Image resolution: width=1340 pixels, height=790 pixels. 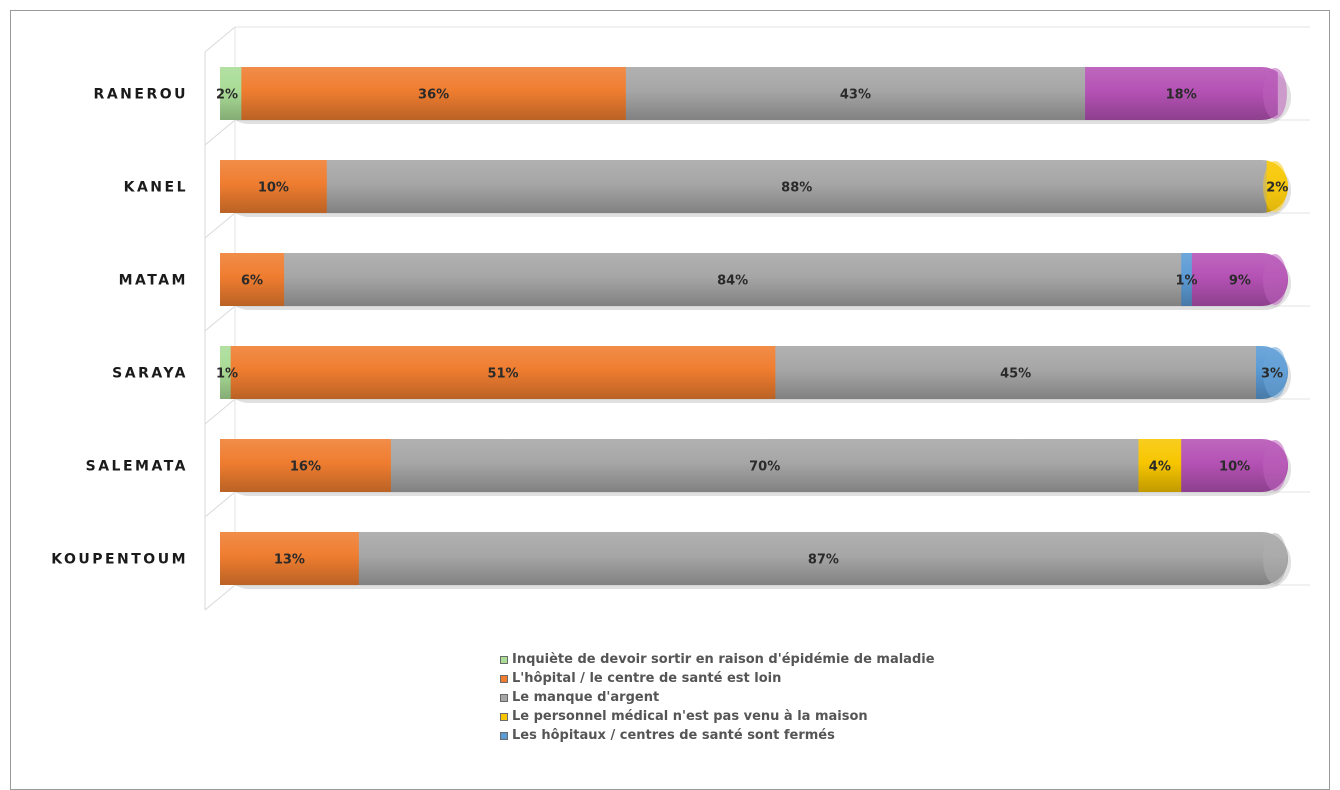 What do you see at coordinates (141, 95) in the screenshot?
I see `category-label: RANEROU` at bounding box center [141, 95].